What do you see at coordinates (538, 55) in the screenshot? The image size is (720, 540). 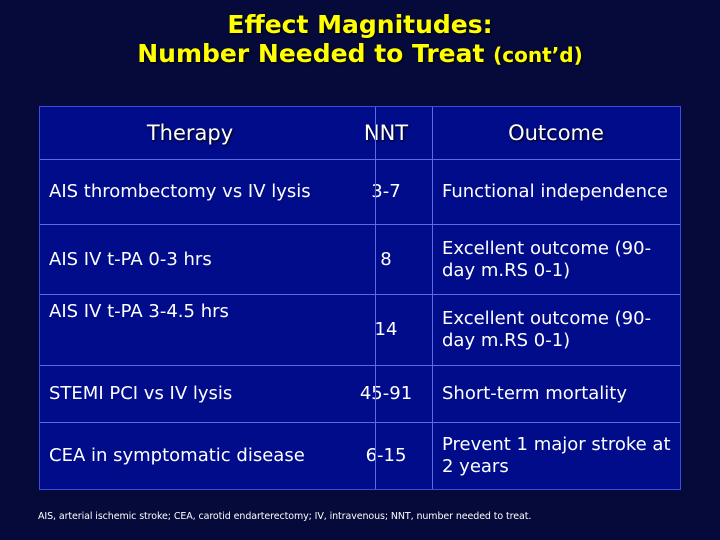 I see `title-suffix: (cont’d)` at bounding box center [538, 55].